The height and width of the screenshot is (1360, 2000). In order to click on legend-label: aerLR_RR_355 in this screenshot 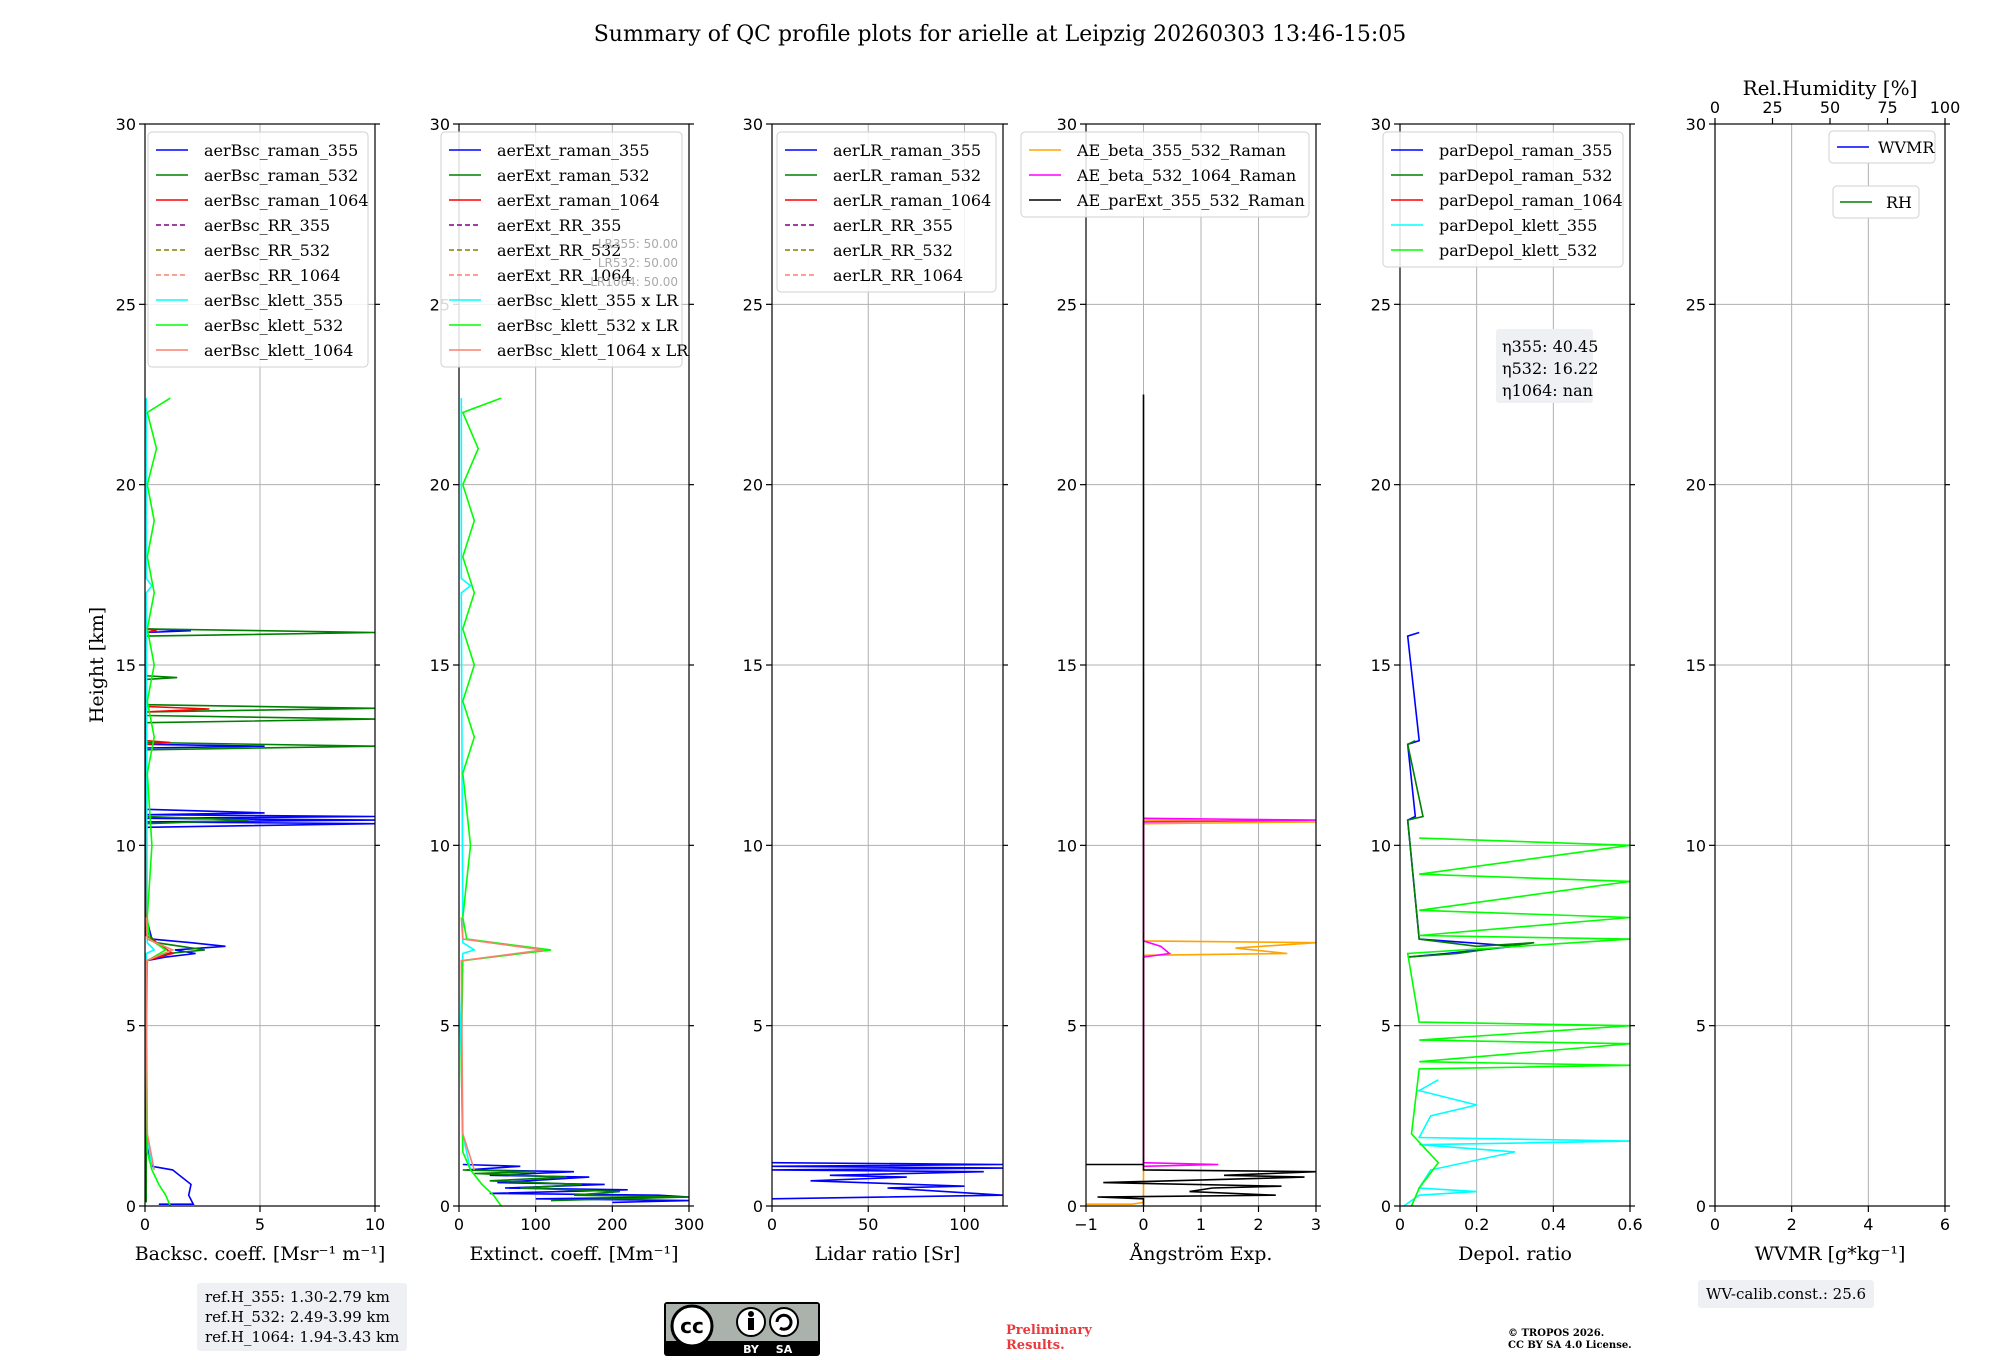, I will do `click(893, 225)`.